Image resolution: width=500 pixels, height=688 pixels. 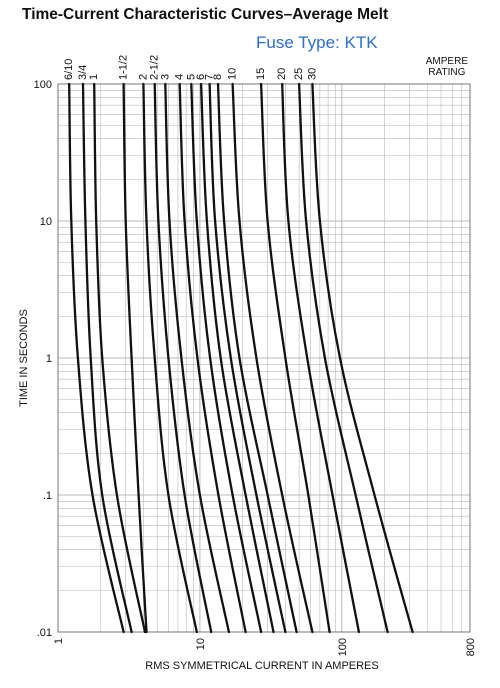 What do you see at coordinates (343, 647) in the screenshot?
I see `x-tick-label: 100` at bounding box center [343, 647].